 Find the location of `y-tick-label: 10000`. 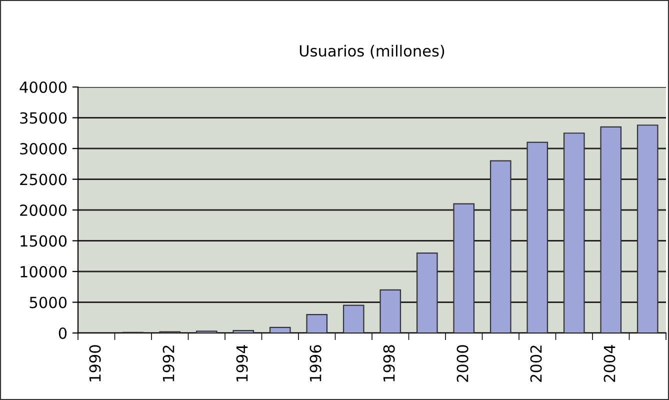

y-tick-label: 10000 is located at coordinates (43, 272).